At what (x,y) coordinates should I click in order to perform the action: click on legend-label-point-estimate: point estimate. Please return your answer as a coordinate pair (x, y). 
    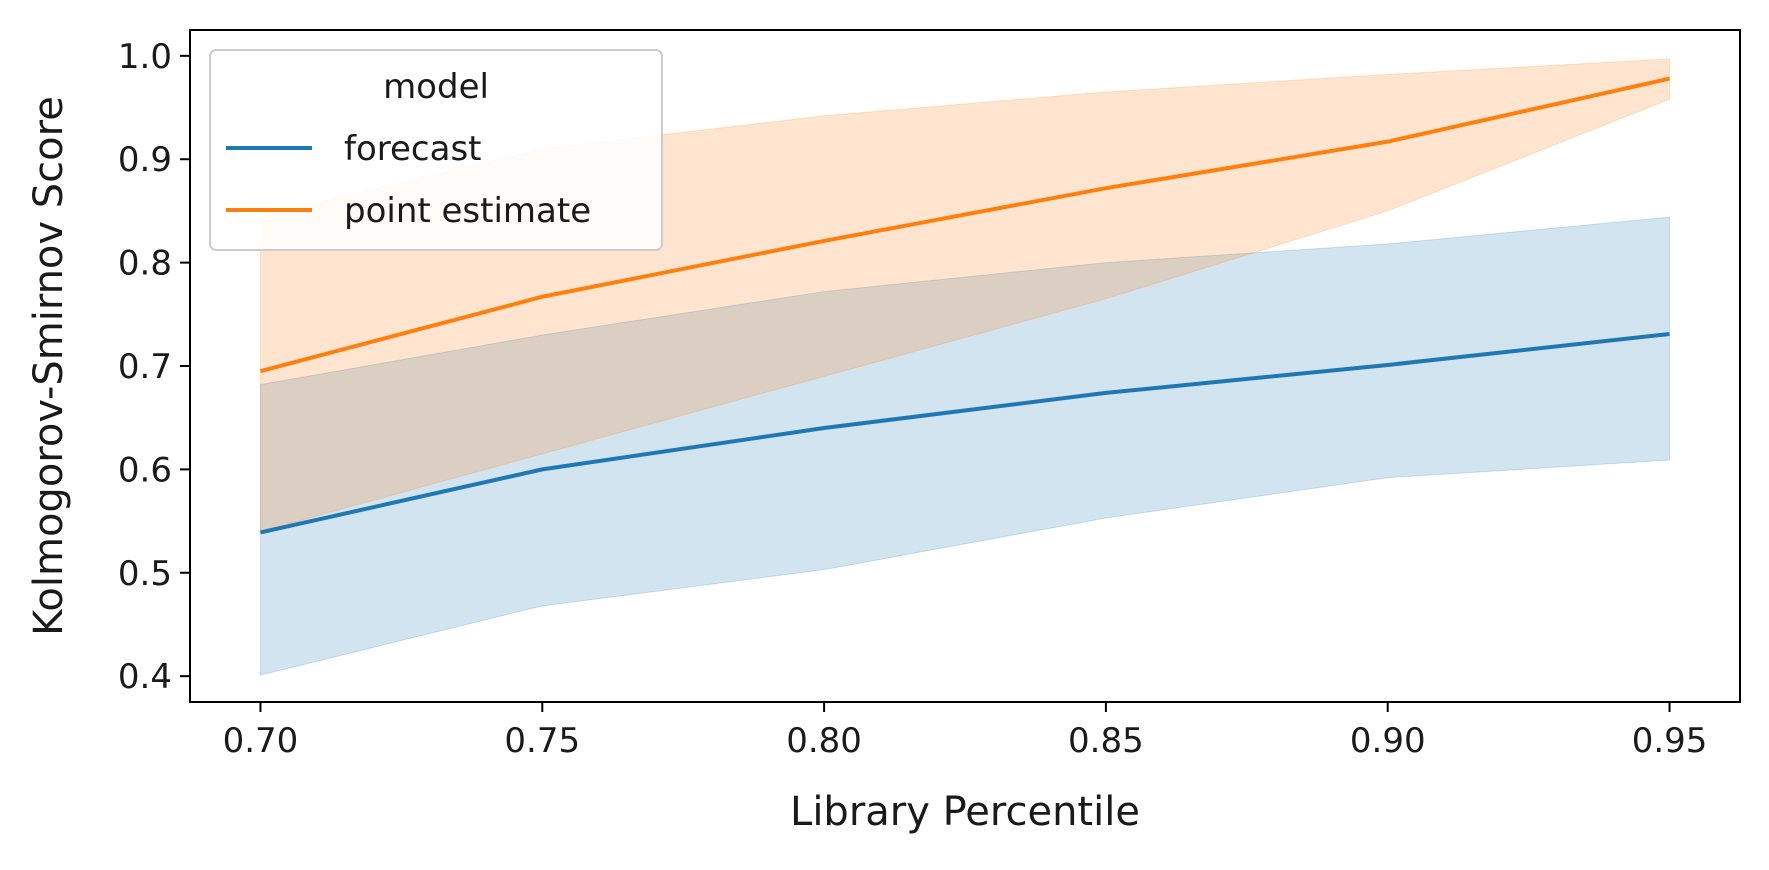
    Looking at the image, I should click on (467, 211).